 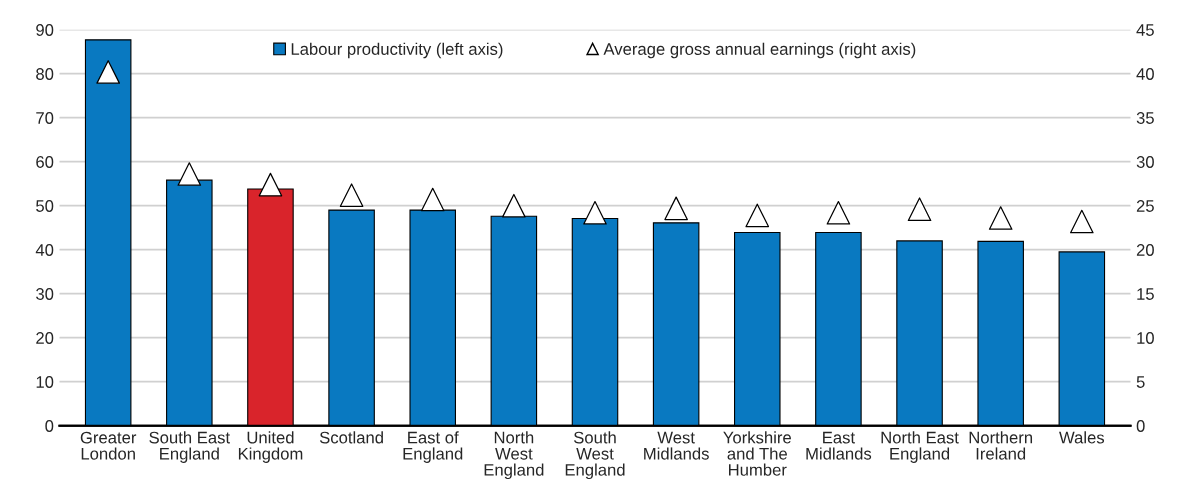 What do you see at coordinates (839, 445) in the screenshot?
I see `x-tick-label: East Midlands` at bounding box center [839, 445].